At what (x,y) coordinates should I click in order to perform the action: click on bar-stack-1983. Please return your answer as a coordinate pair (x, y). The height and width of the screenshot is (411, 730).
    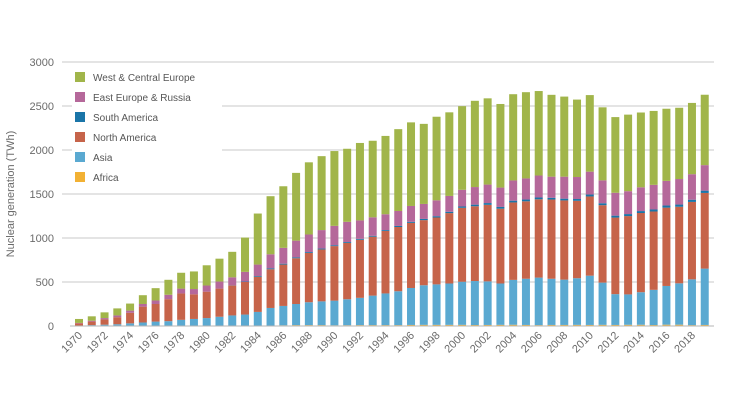
    Looking at the image, I should click on (245, 281).